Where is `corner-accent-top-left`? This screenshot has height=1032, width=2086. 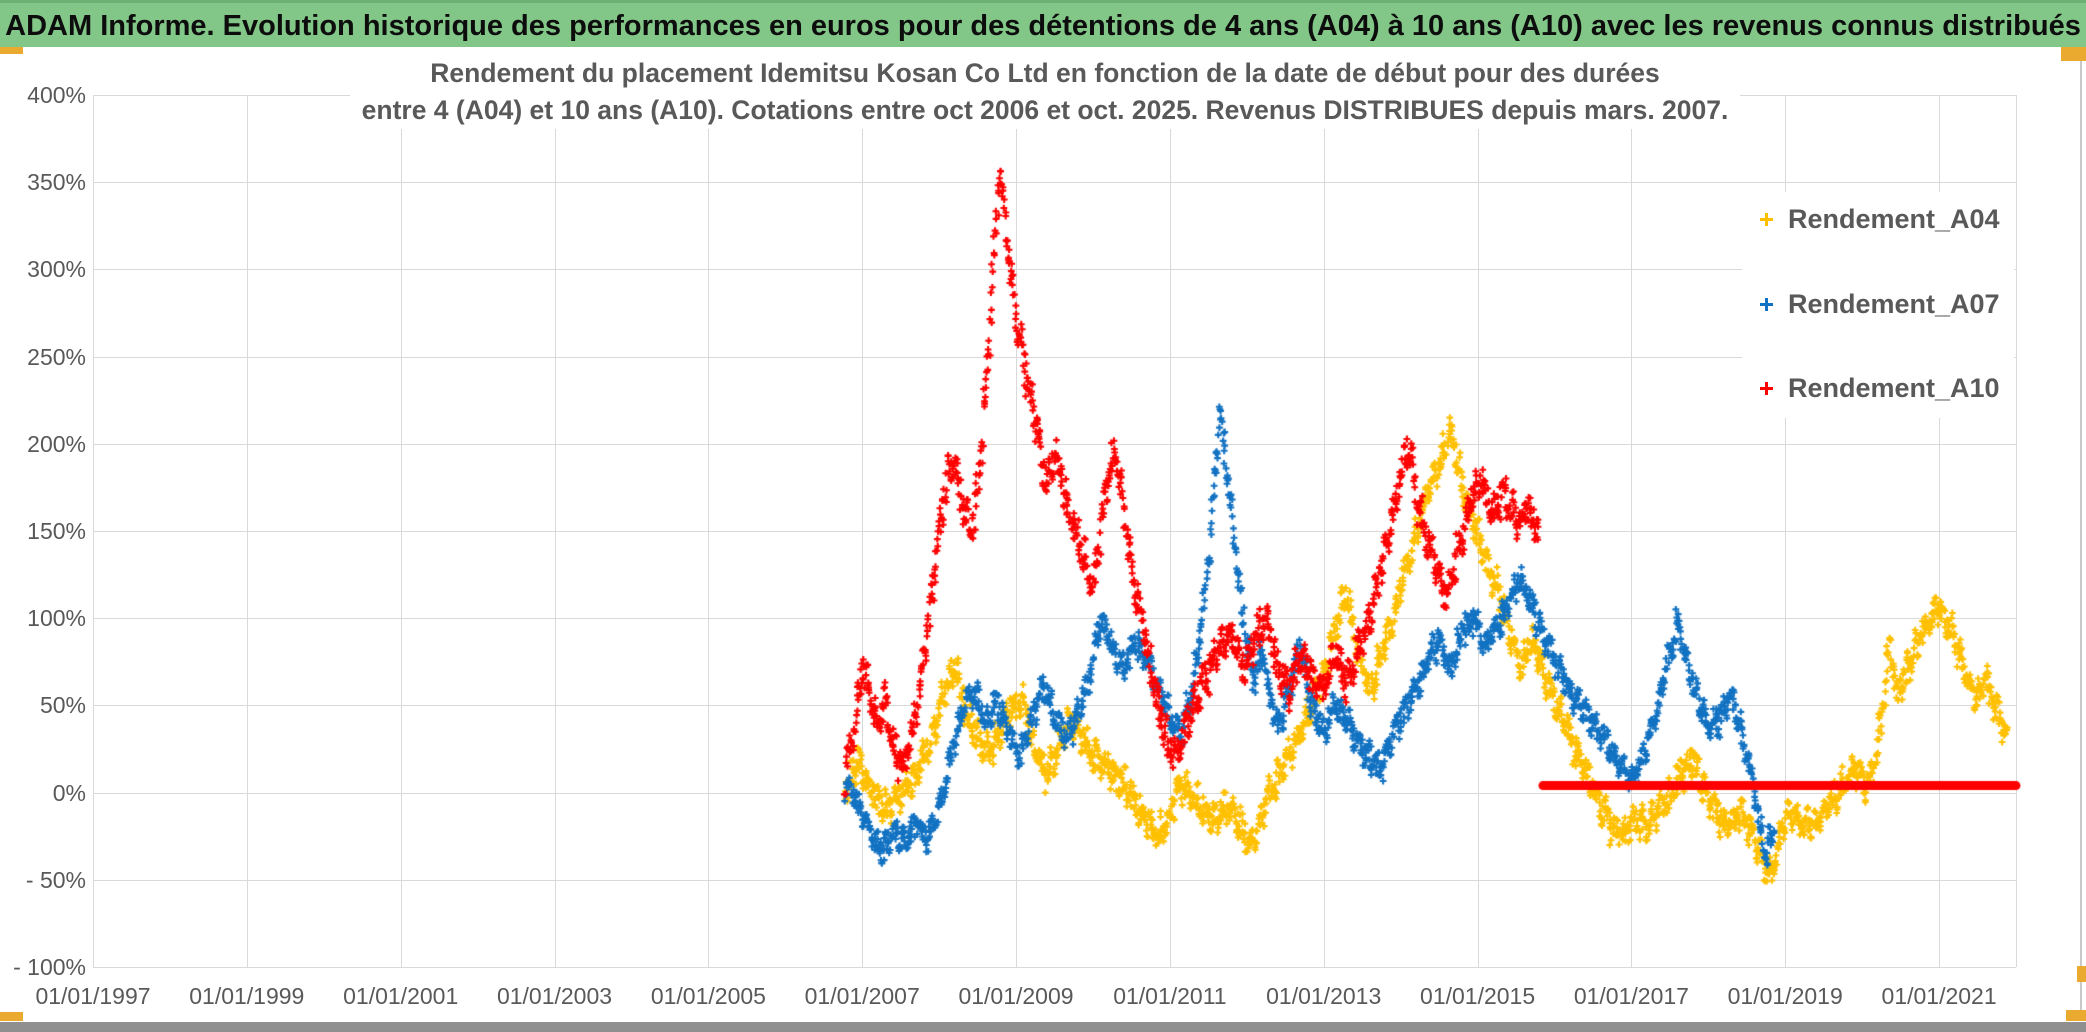
corner-accent-top-left is located at coordinates (11, 50).